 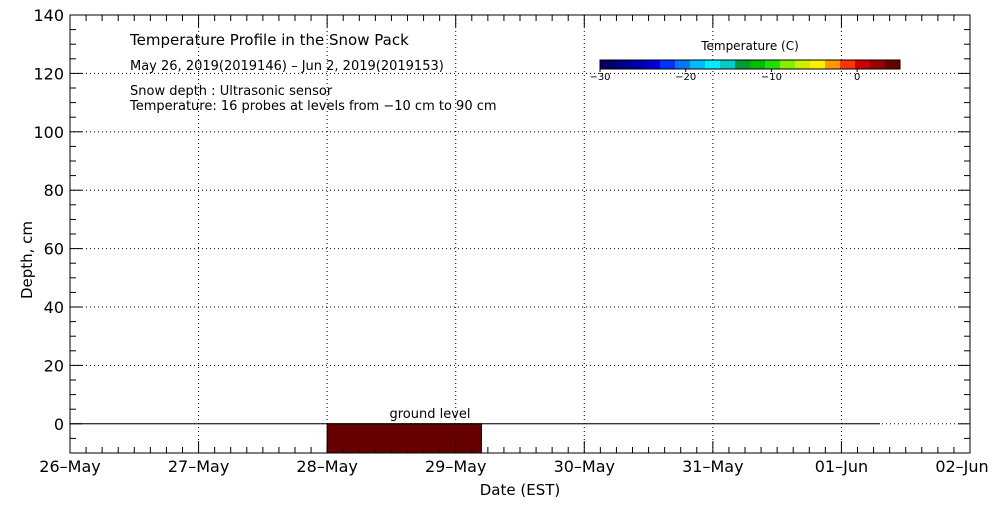 I want to click on colorbar: Temperature (C) −30 −20 −10 0, so click(x=745, y=61).